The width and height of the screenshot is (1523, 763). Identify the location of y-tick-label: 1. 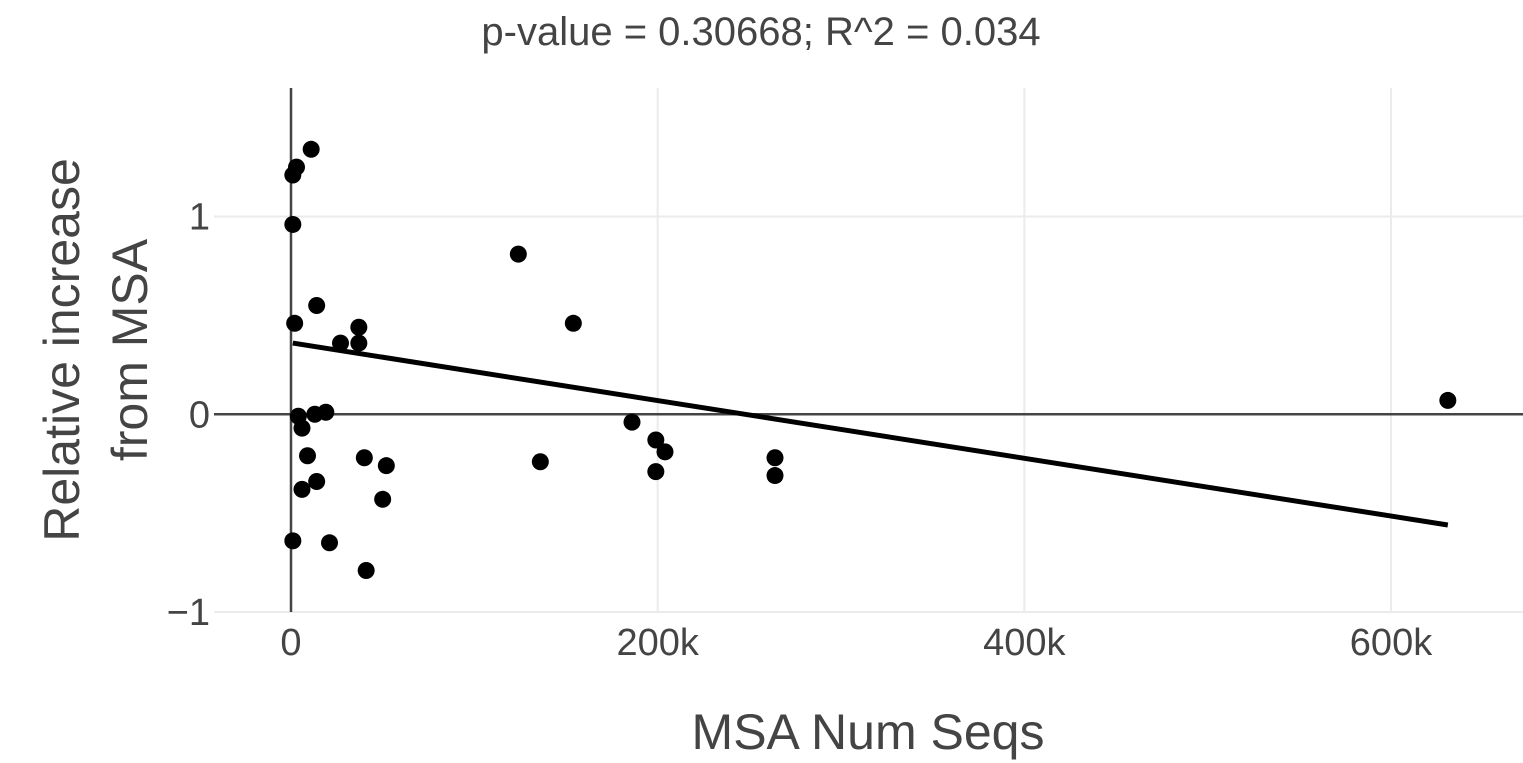
(199, 218).